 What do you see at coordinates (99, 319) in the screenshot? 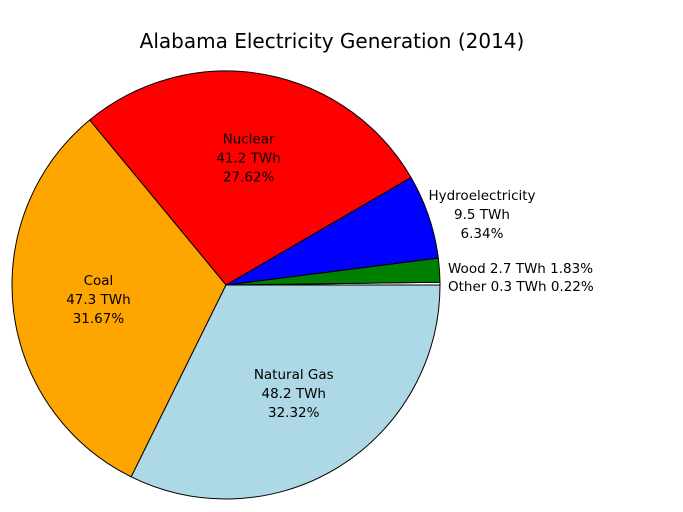
I see `slice-label-coal-percent: 31.67%` at bounding box center [99, 319].